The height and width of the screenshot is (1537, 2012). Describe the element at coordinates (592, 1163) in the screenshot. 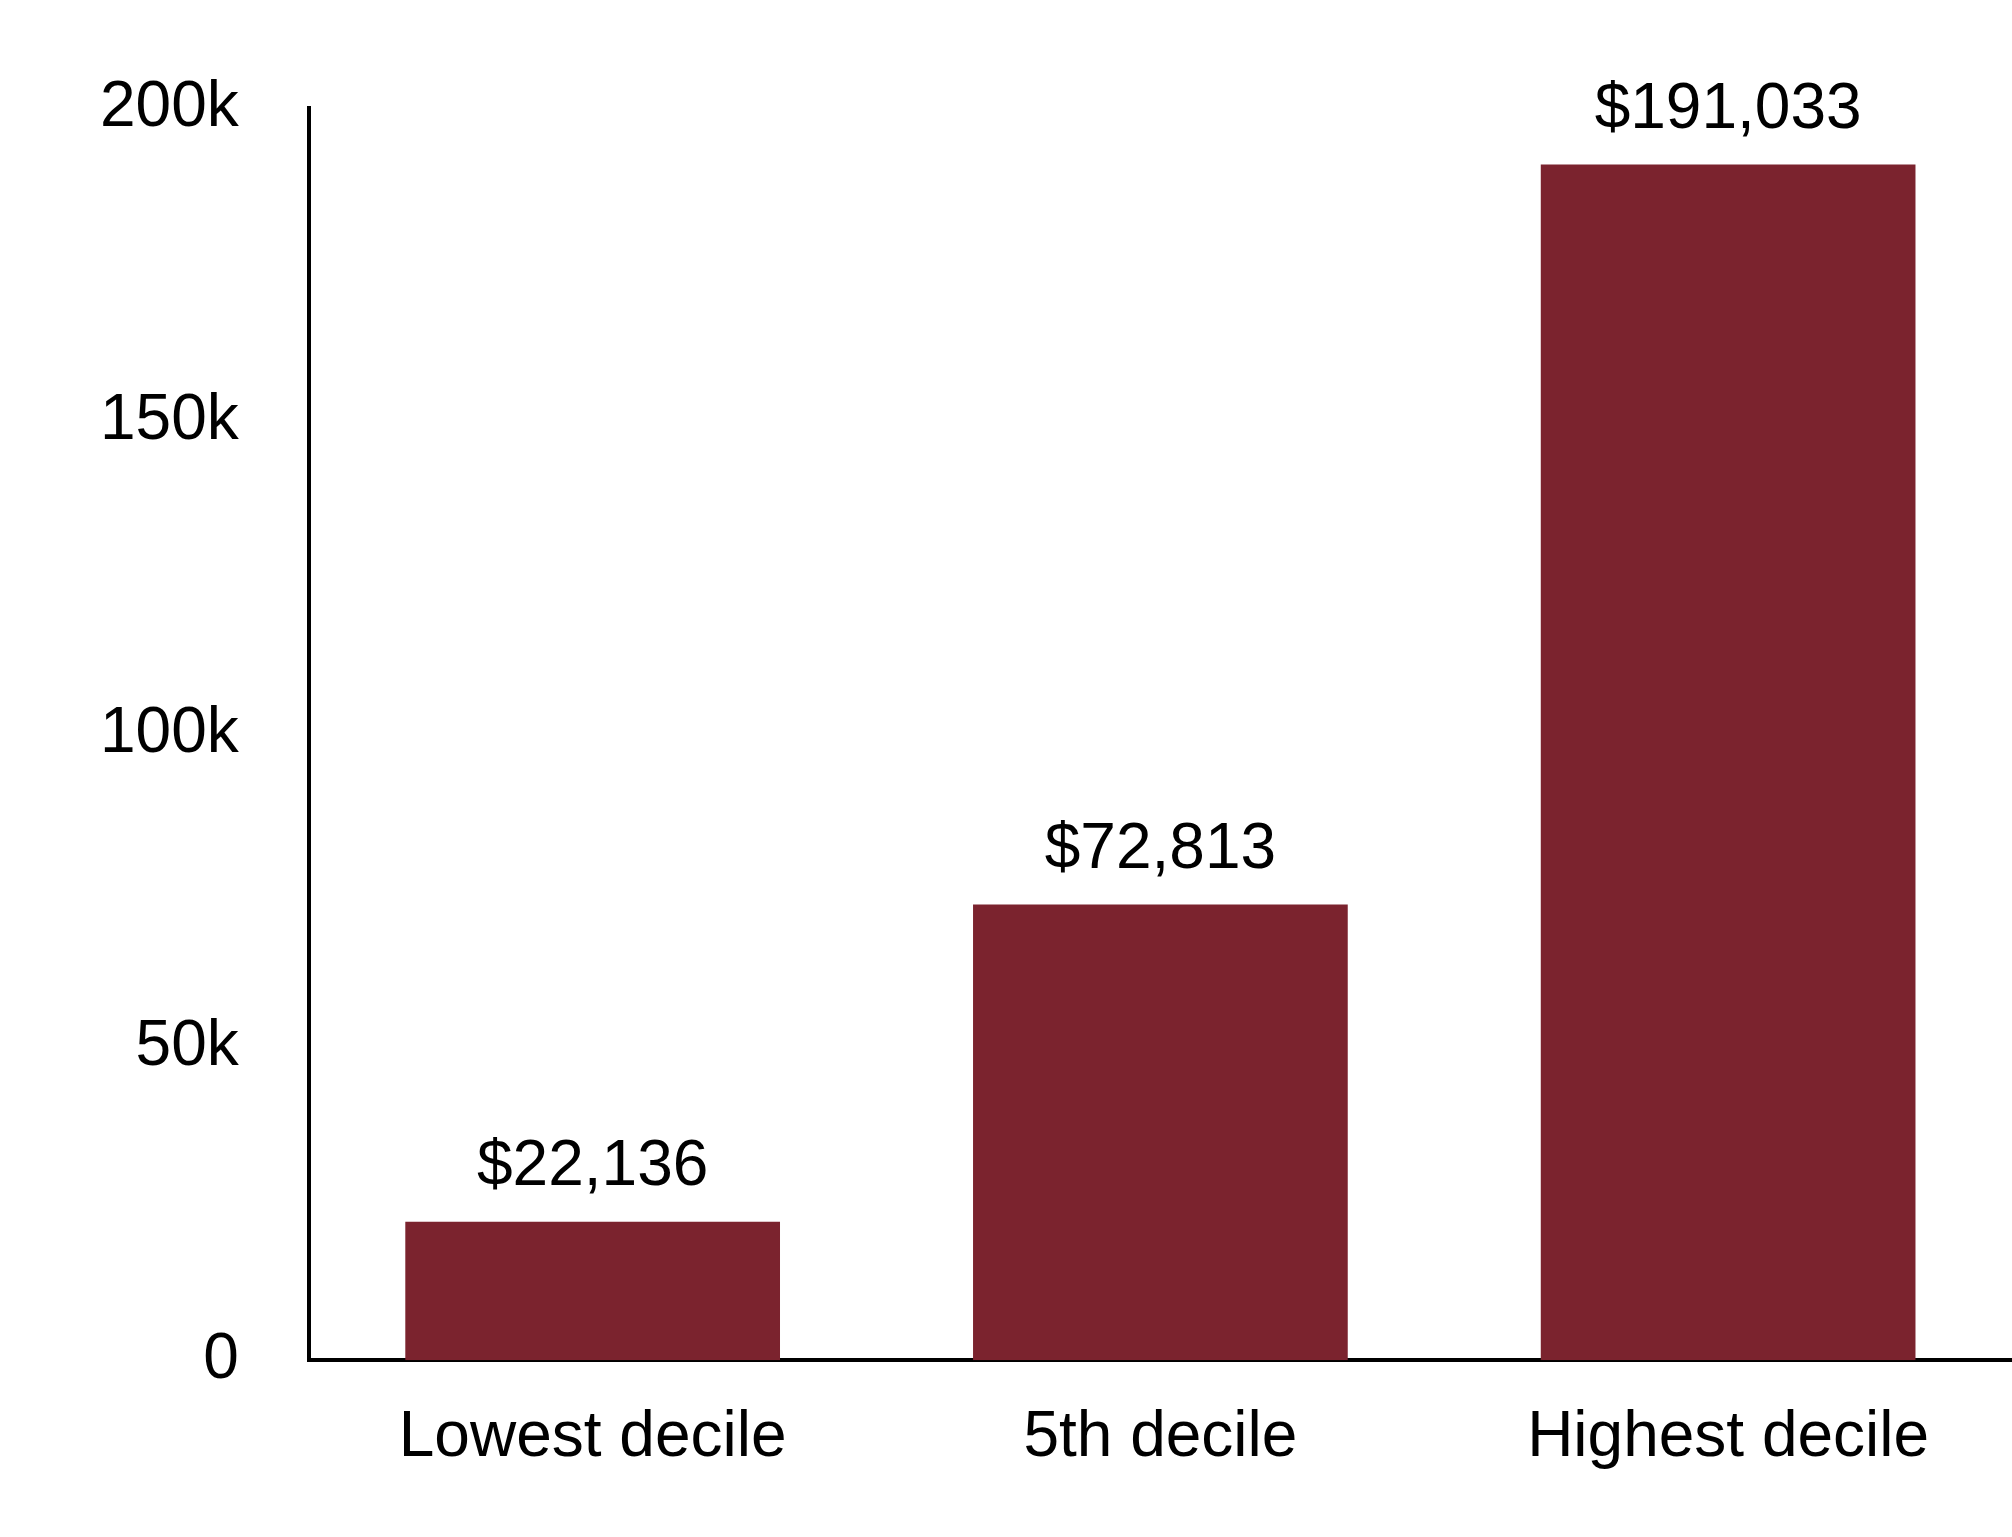

I see `data-label: $22,136` at that location.